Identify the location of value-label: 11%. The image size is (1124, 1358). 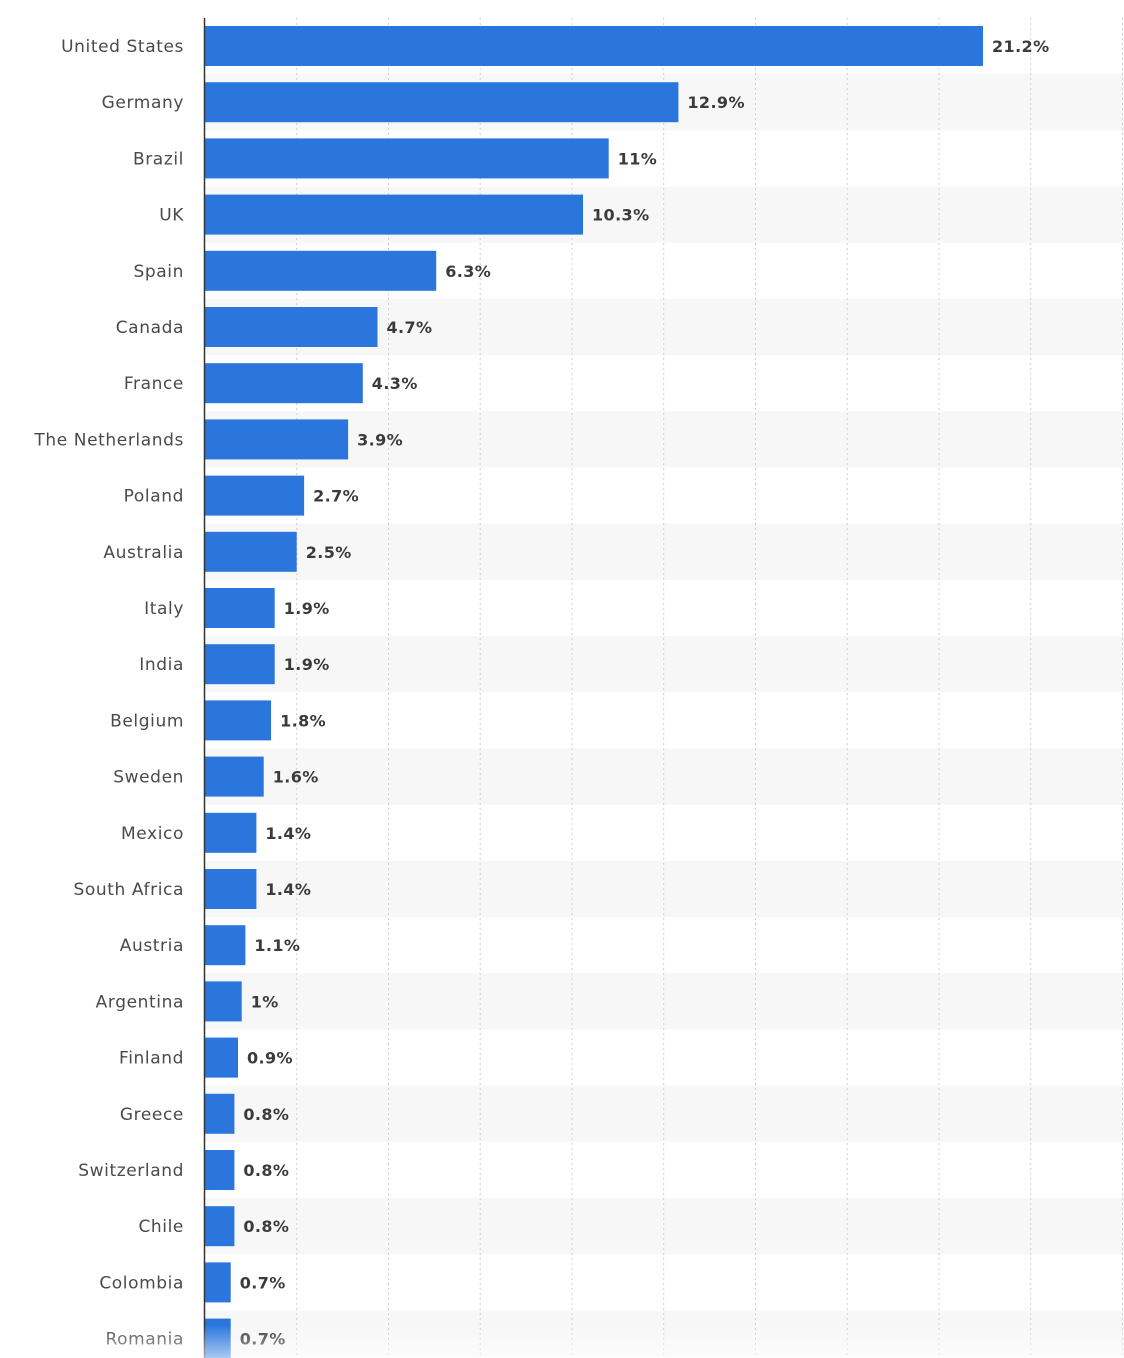
(638, 158).